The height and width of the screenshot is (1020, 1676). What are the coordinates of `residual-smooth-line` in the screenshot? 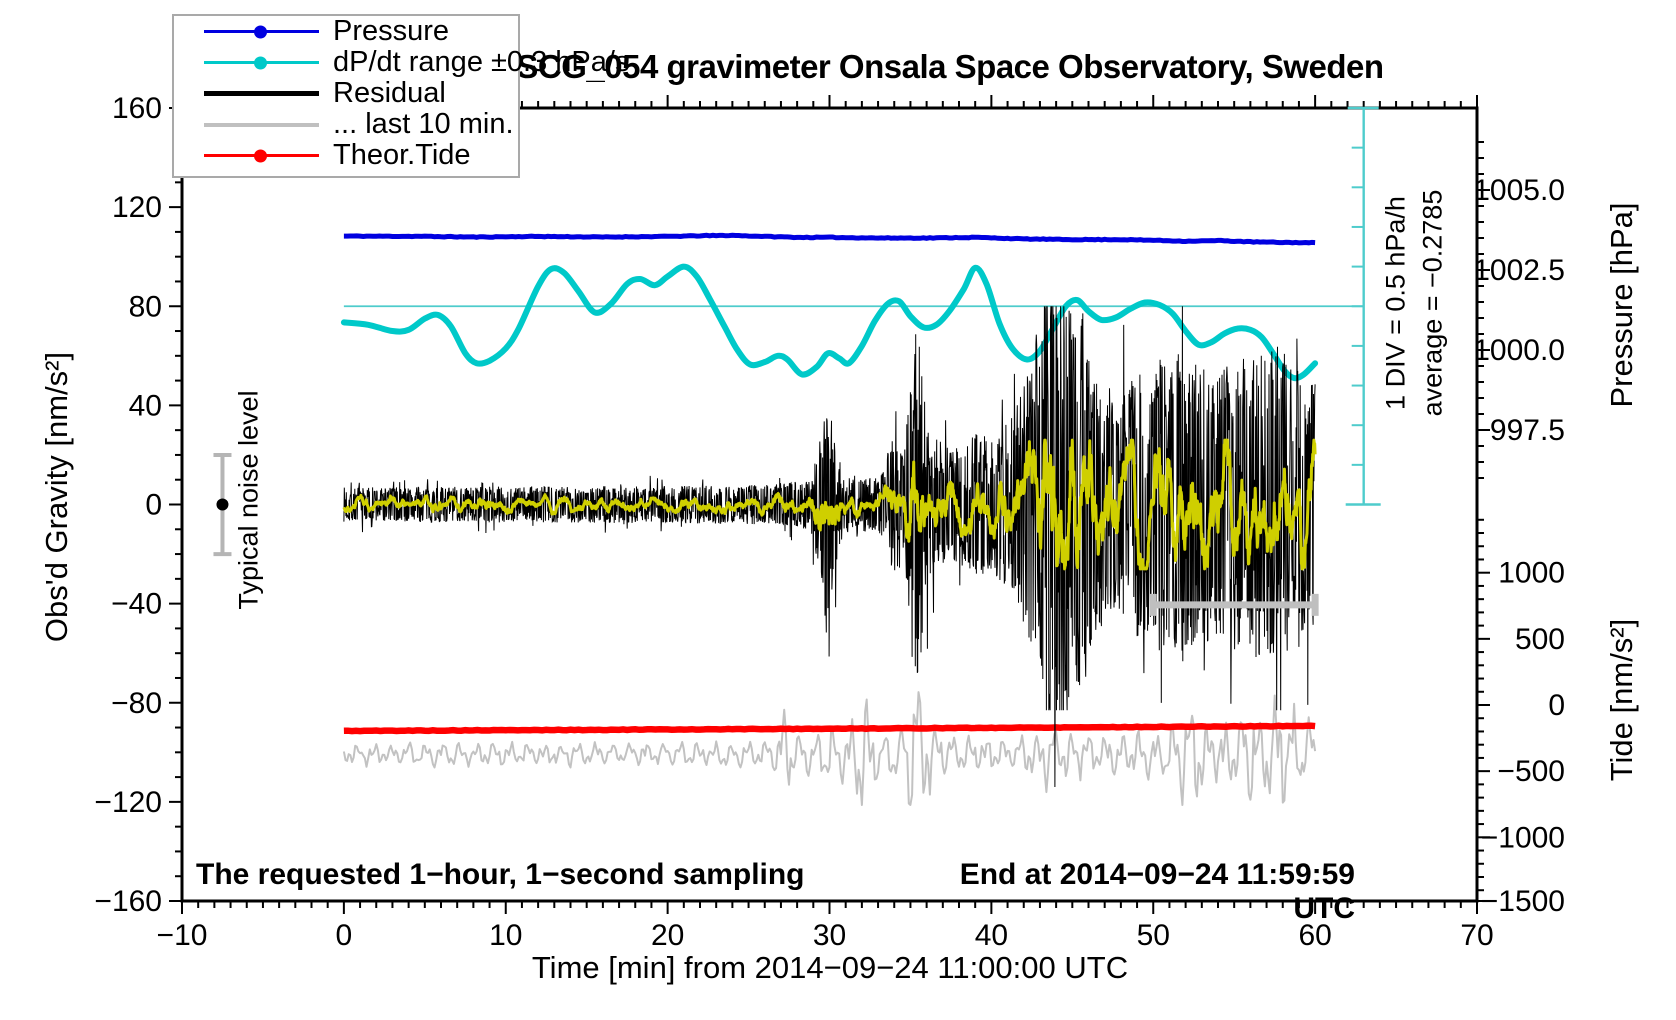 It's located at (829, 504).